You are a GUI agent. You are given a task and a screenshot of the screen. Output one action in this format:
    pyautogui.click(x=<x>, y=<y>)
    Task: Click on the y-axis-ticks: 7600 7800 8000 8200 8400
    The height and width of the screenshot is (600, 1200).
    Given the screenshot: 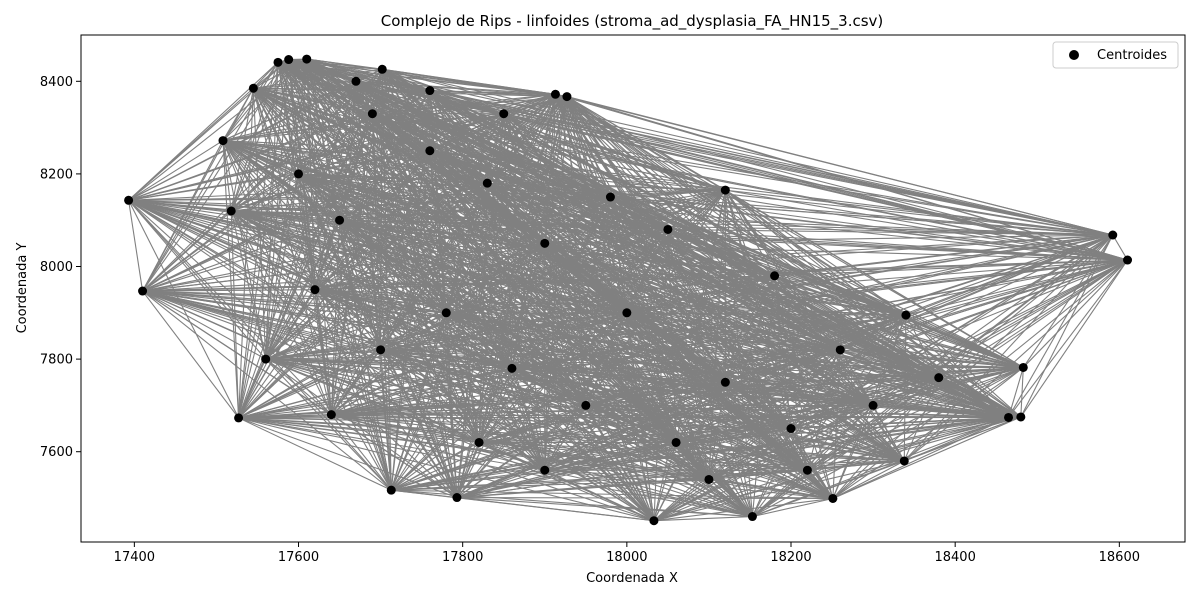 What is the action you would take?
    pyautogui.click(x=60, y=267)
    